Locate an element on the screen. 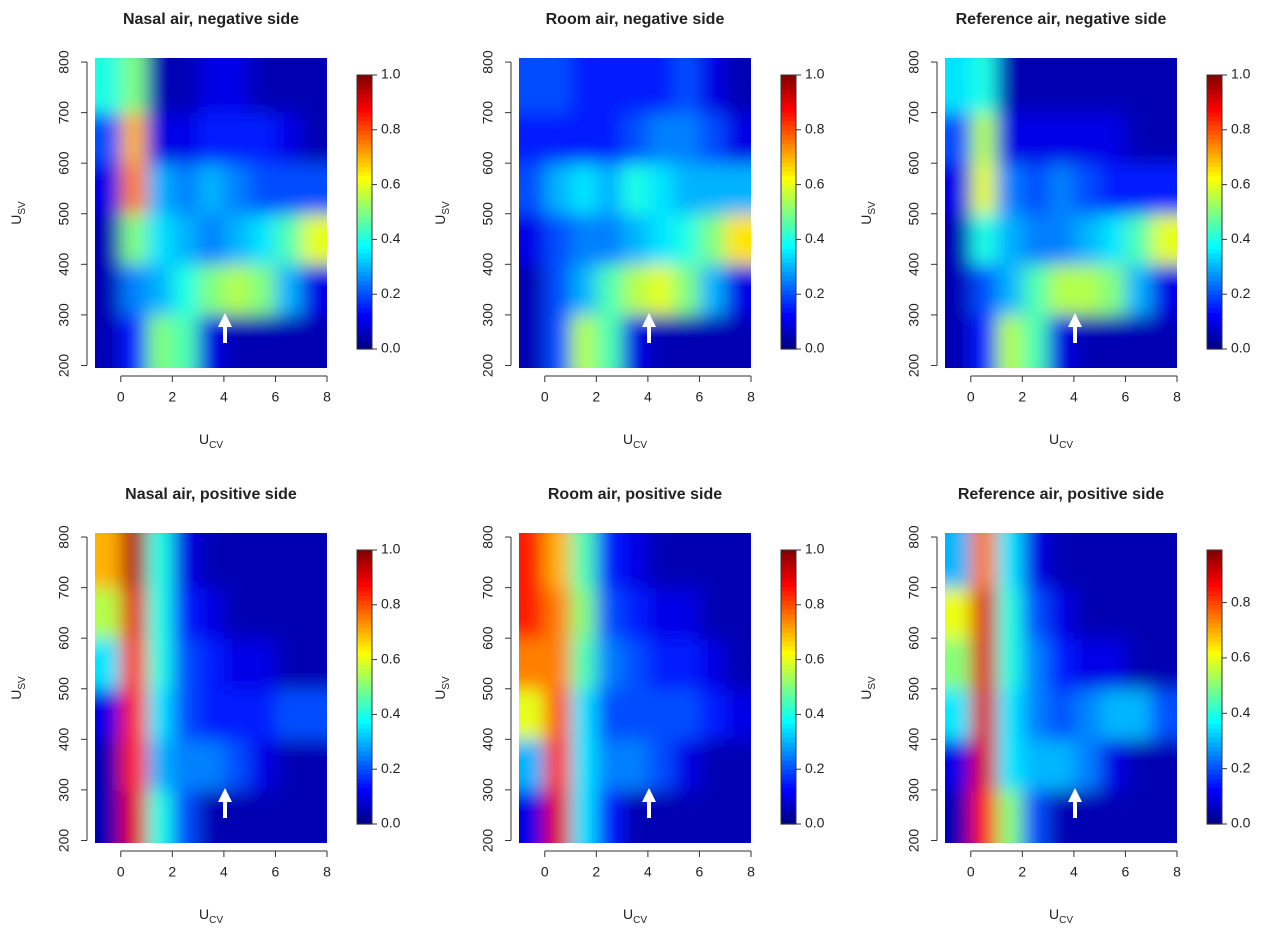 The image size is (1287, 939). x-tick-label: 8 is located at coordinates (1177, 397).